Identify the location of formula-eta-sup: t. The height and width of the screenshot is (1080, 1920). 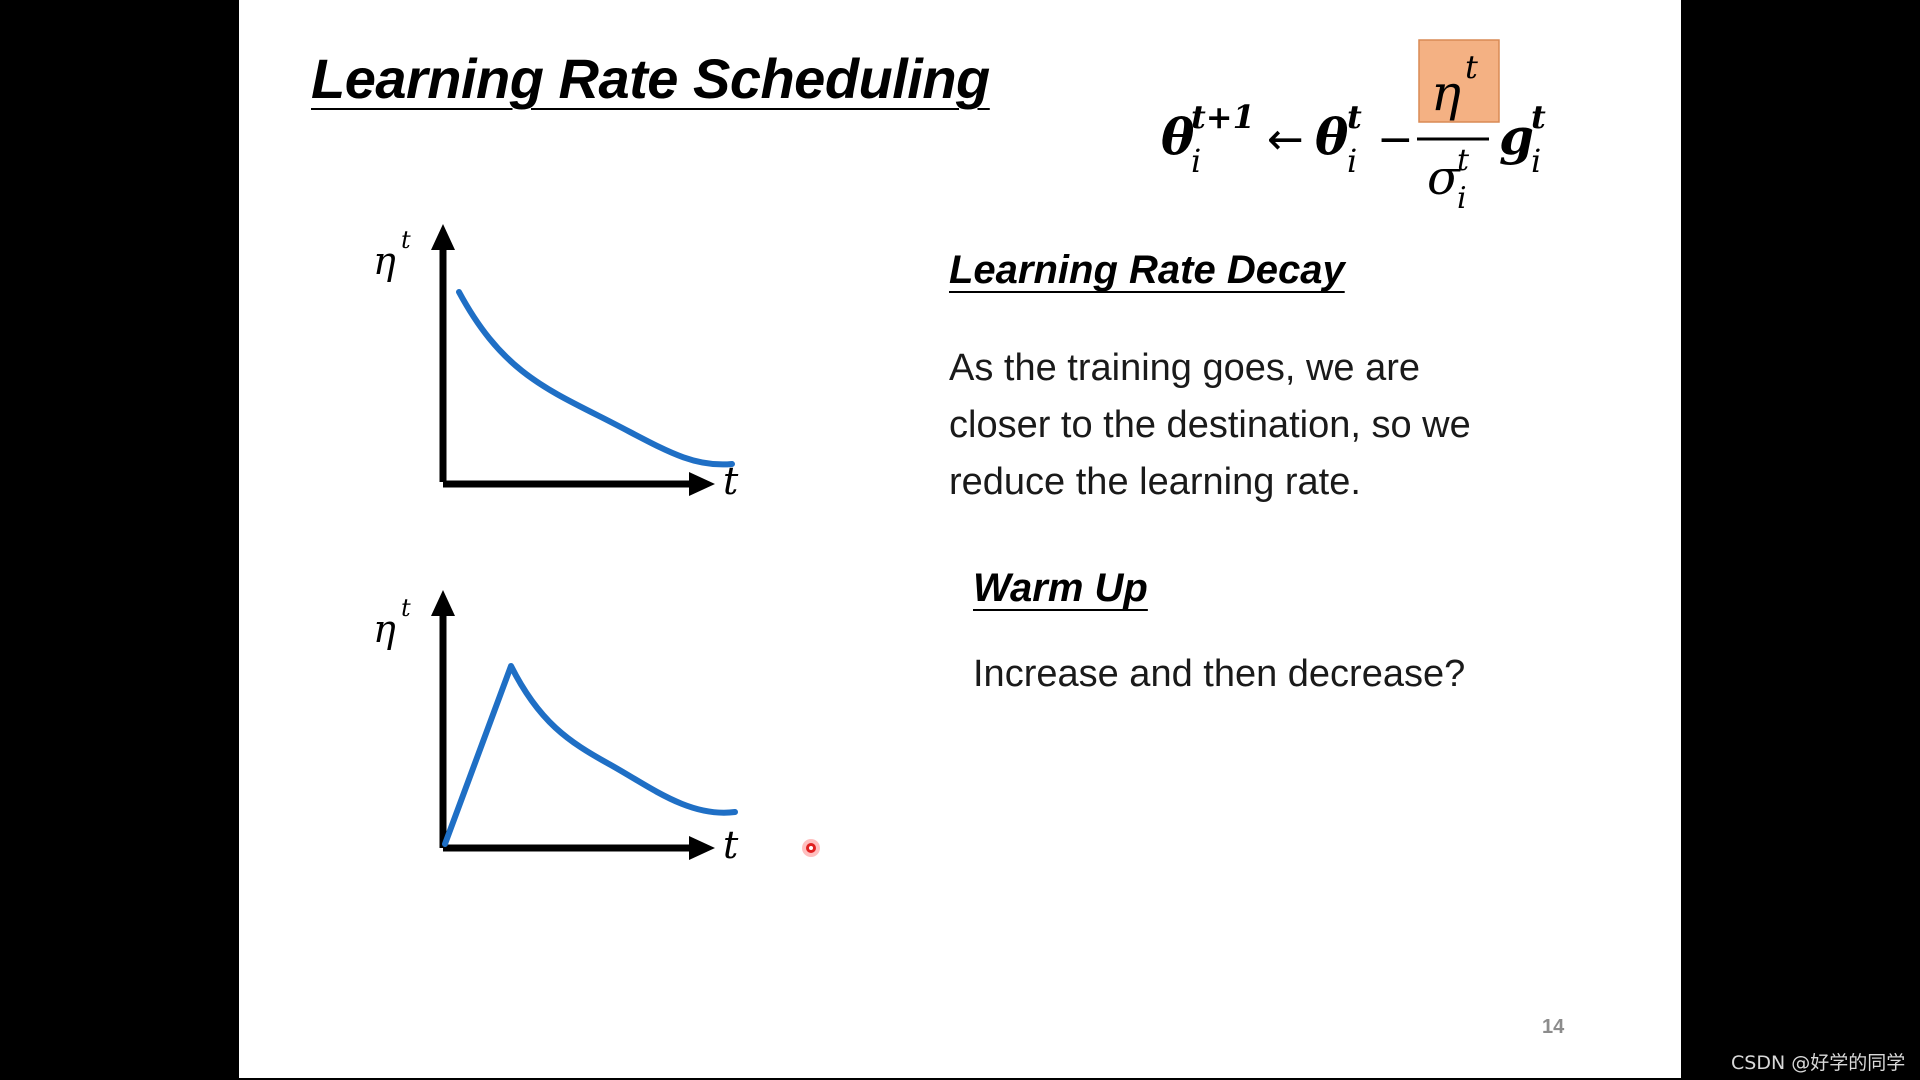
(1471, 67).